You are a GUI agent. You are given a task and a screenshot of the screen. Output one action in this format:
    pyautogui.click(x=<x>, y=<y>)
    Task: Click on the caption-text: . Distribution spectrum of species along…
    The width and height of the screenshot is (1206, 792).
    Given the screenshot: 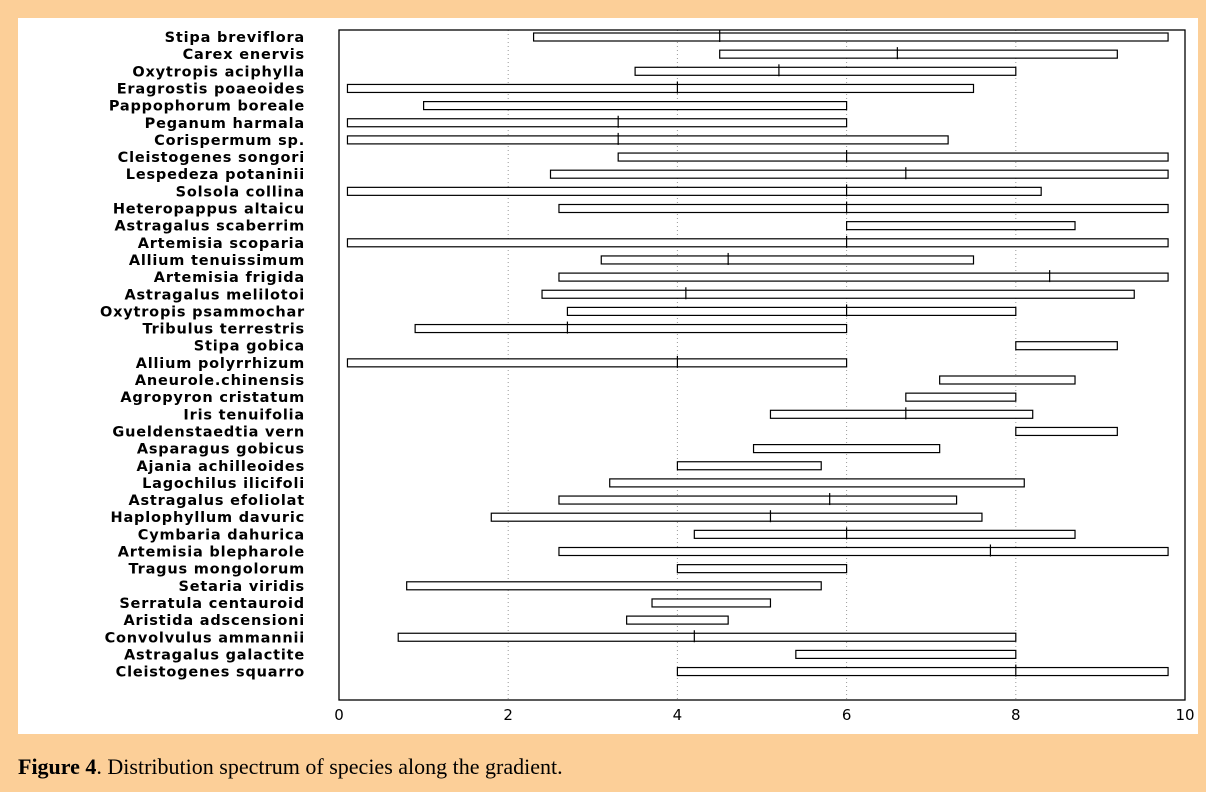 What is the action you would take?
    pyautogui.click(x=329, y=766)
    